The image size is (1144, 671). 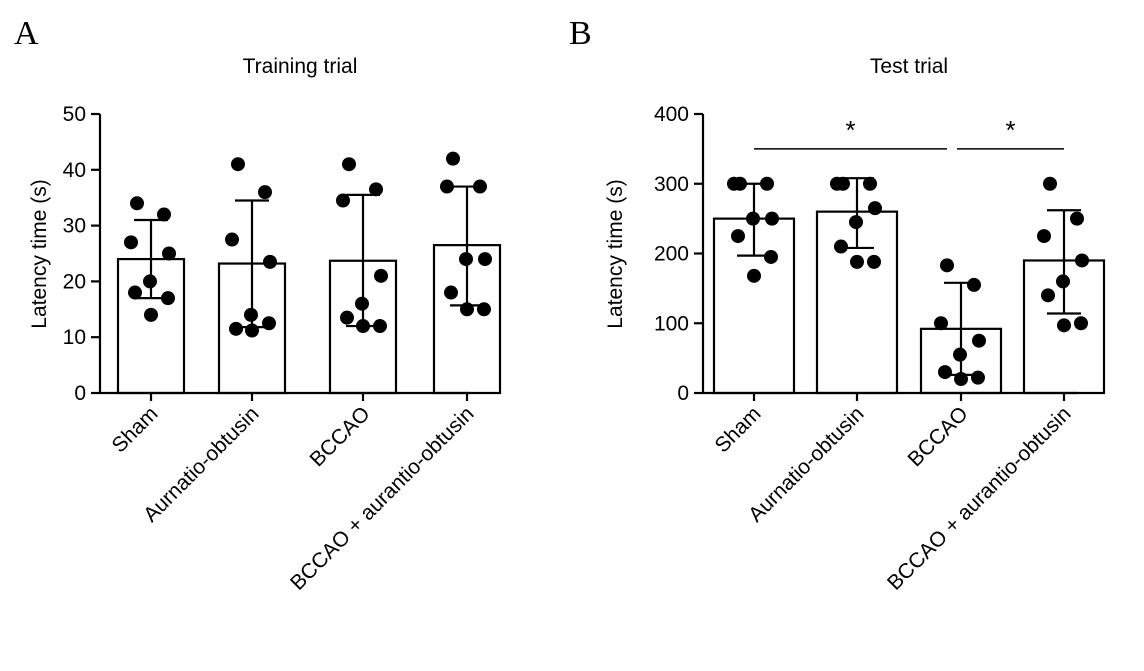 What do you see at coordinates (908, 281) in the screenshot?
I see `panel-b-points` at bounding box center [908, 281].